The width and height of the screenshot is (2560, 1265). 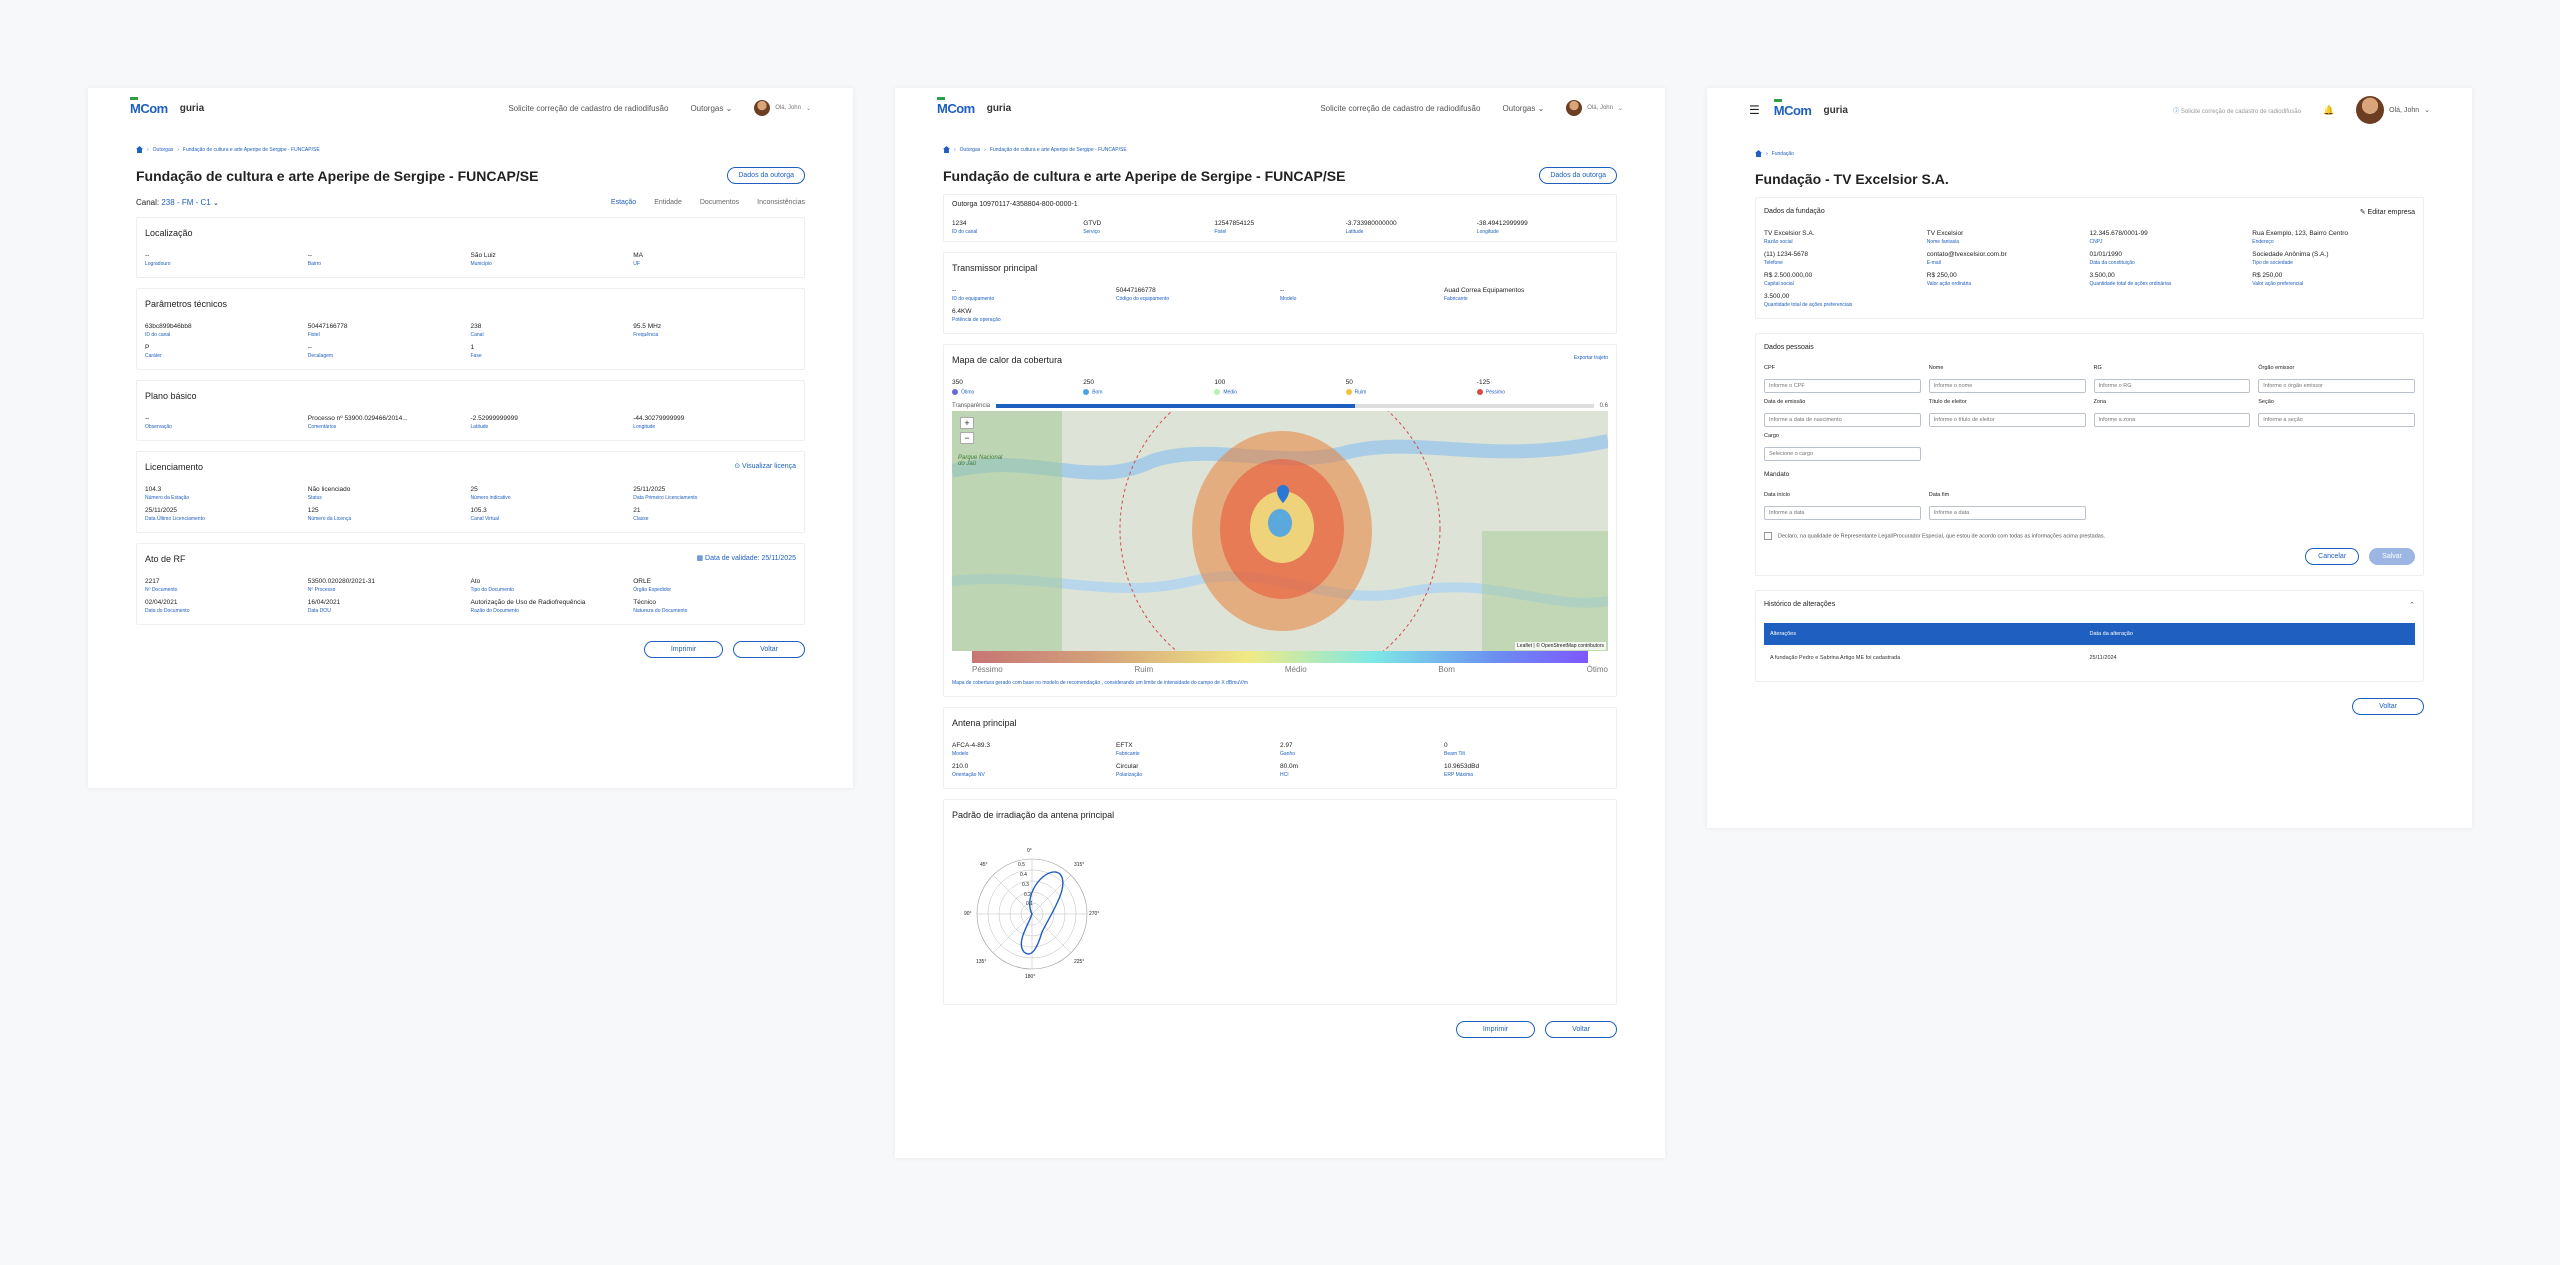 I want to click on polar-angle-label: 45°, so click(x=984, y=865).